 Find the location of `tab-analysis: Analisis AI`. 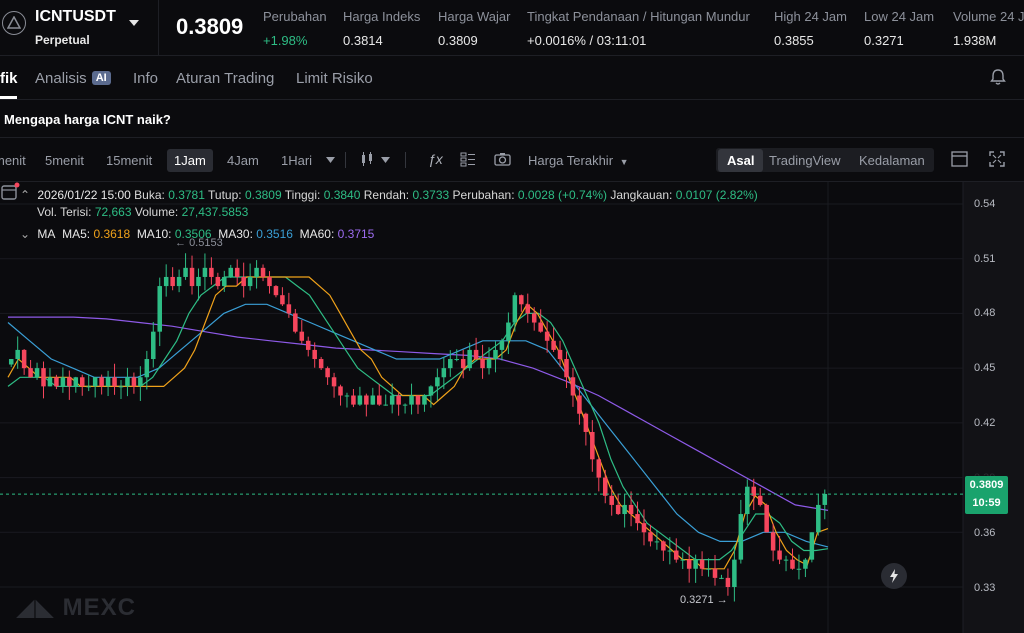

tab-analysis: Analisis AI is located at coordinates (73, 78).